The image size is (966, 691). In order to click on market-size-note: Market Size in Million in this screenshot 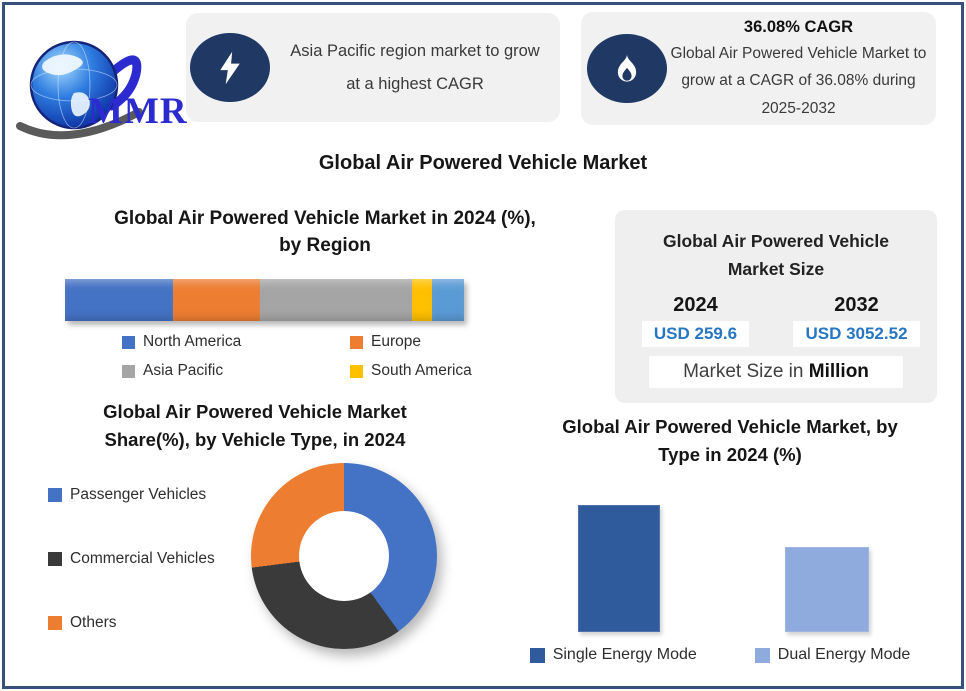, I will do `click(776, 372)`.